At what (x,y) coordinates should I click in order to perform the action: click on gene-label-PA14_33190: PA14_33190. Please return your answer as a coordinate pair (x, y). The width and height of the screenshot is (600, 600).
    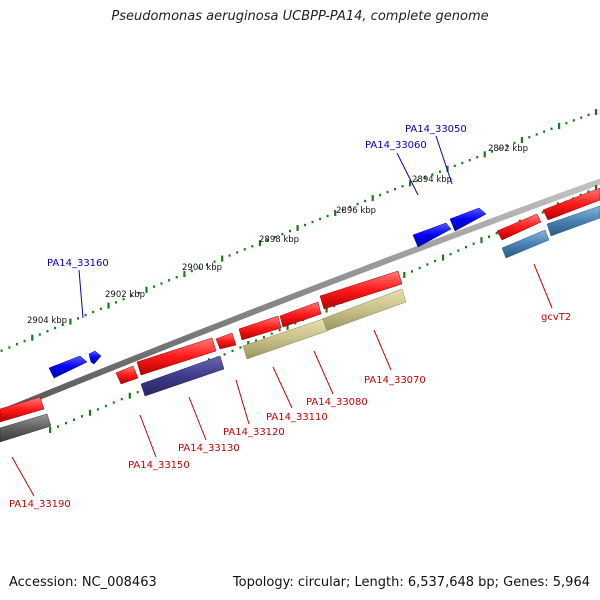
    Looking at the image, I should click on (40, 504).